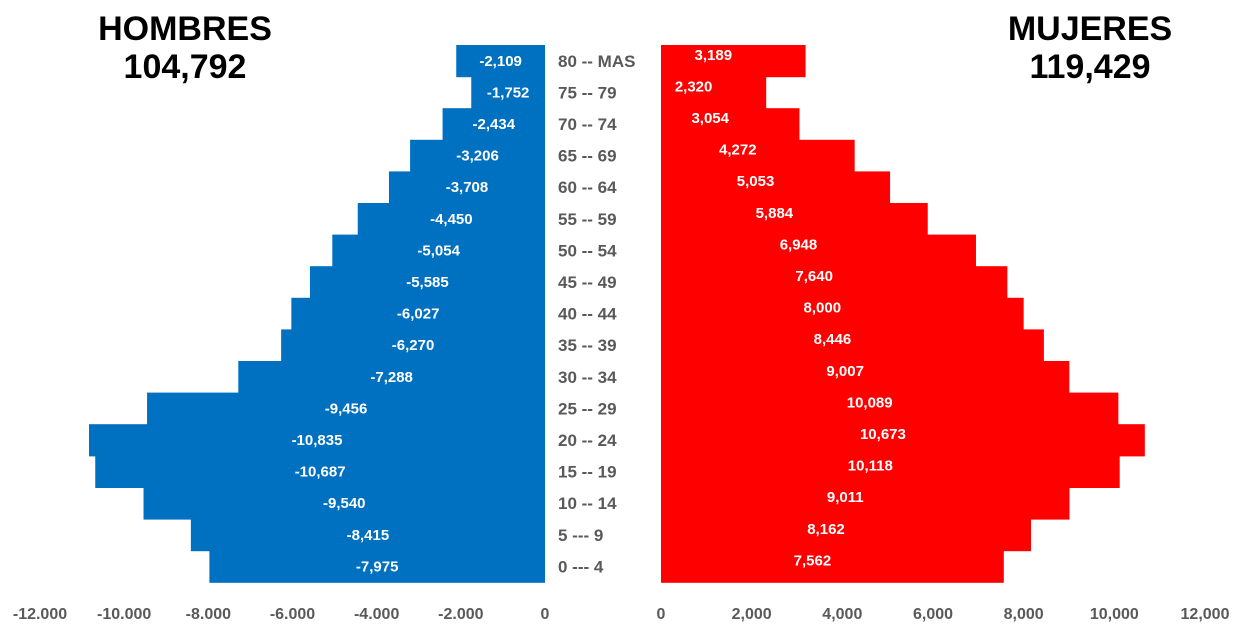 Image resolution: width=1243 pixels, height=624 pixels. I want to click on men-total: 104,792, so click(185, 67).